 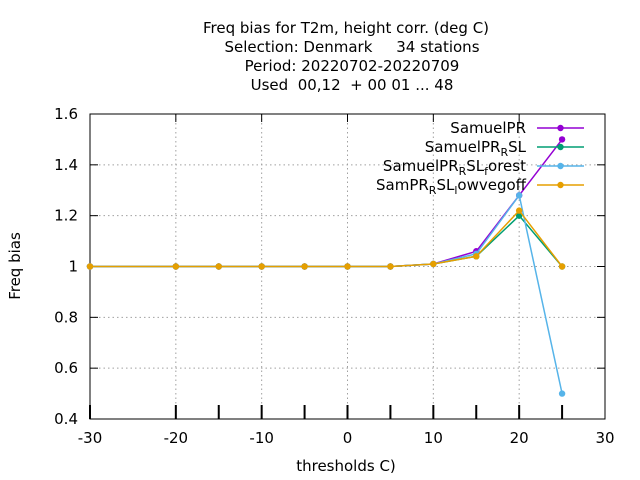 What do you see at coordinates (176, 438) in the screenshot?
I see `x-tick-label: -20` at bounding box center [176, 438].